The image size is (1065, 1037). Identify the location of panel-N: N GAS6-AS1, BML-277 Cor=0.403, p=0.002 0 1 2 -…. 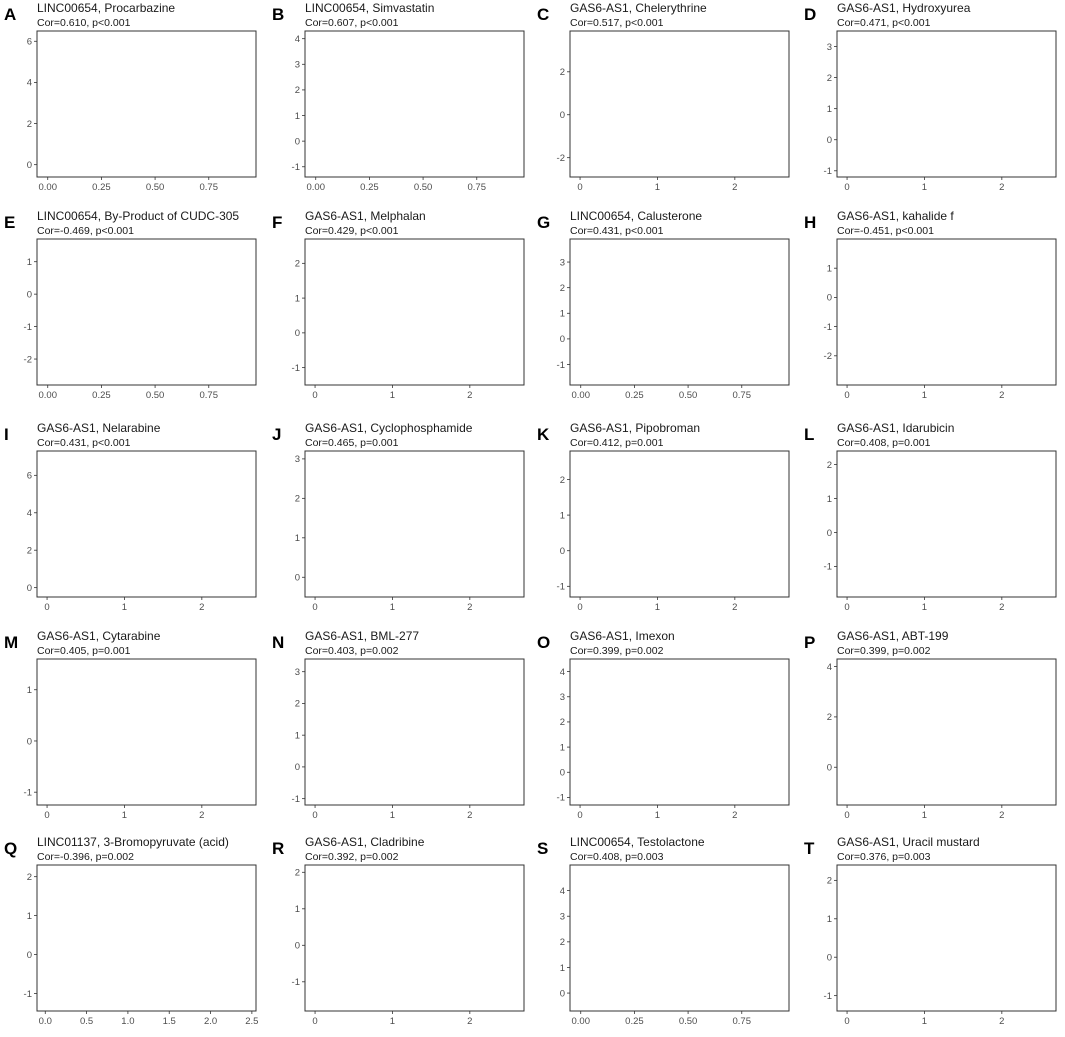
(398, 725).